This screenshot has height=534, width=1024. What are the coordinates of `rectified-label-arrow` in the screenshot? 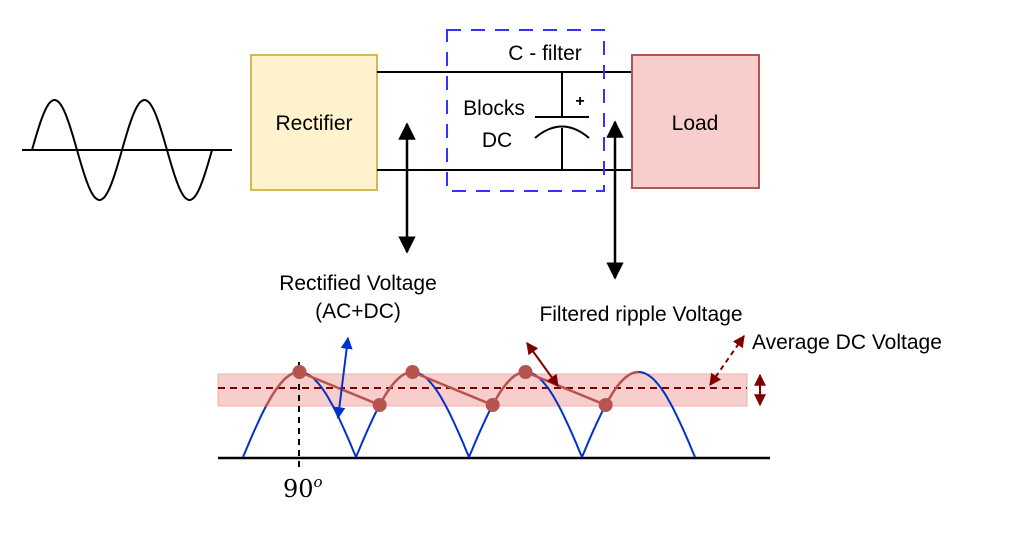 It's located at (343, 378).